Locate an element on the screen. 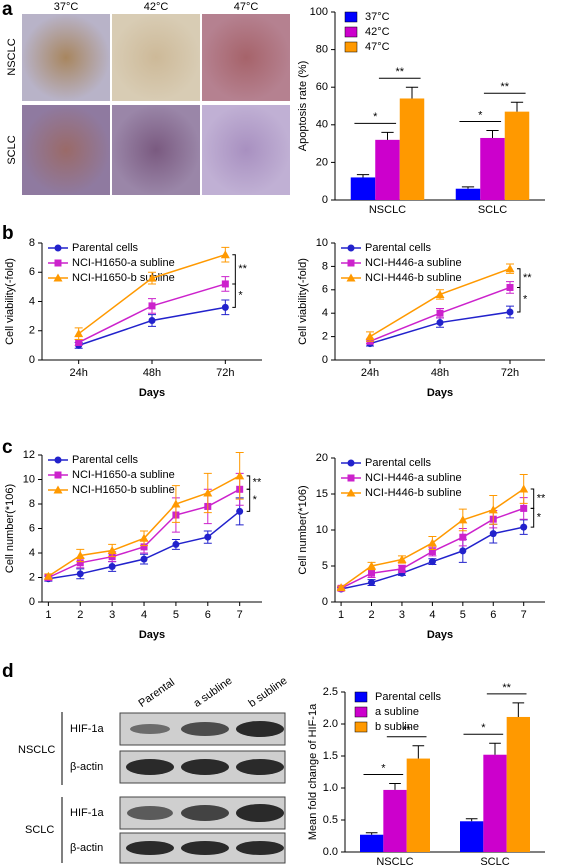  x-tick-label: 2 is located at coordinates (80, 615).